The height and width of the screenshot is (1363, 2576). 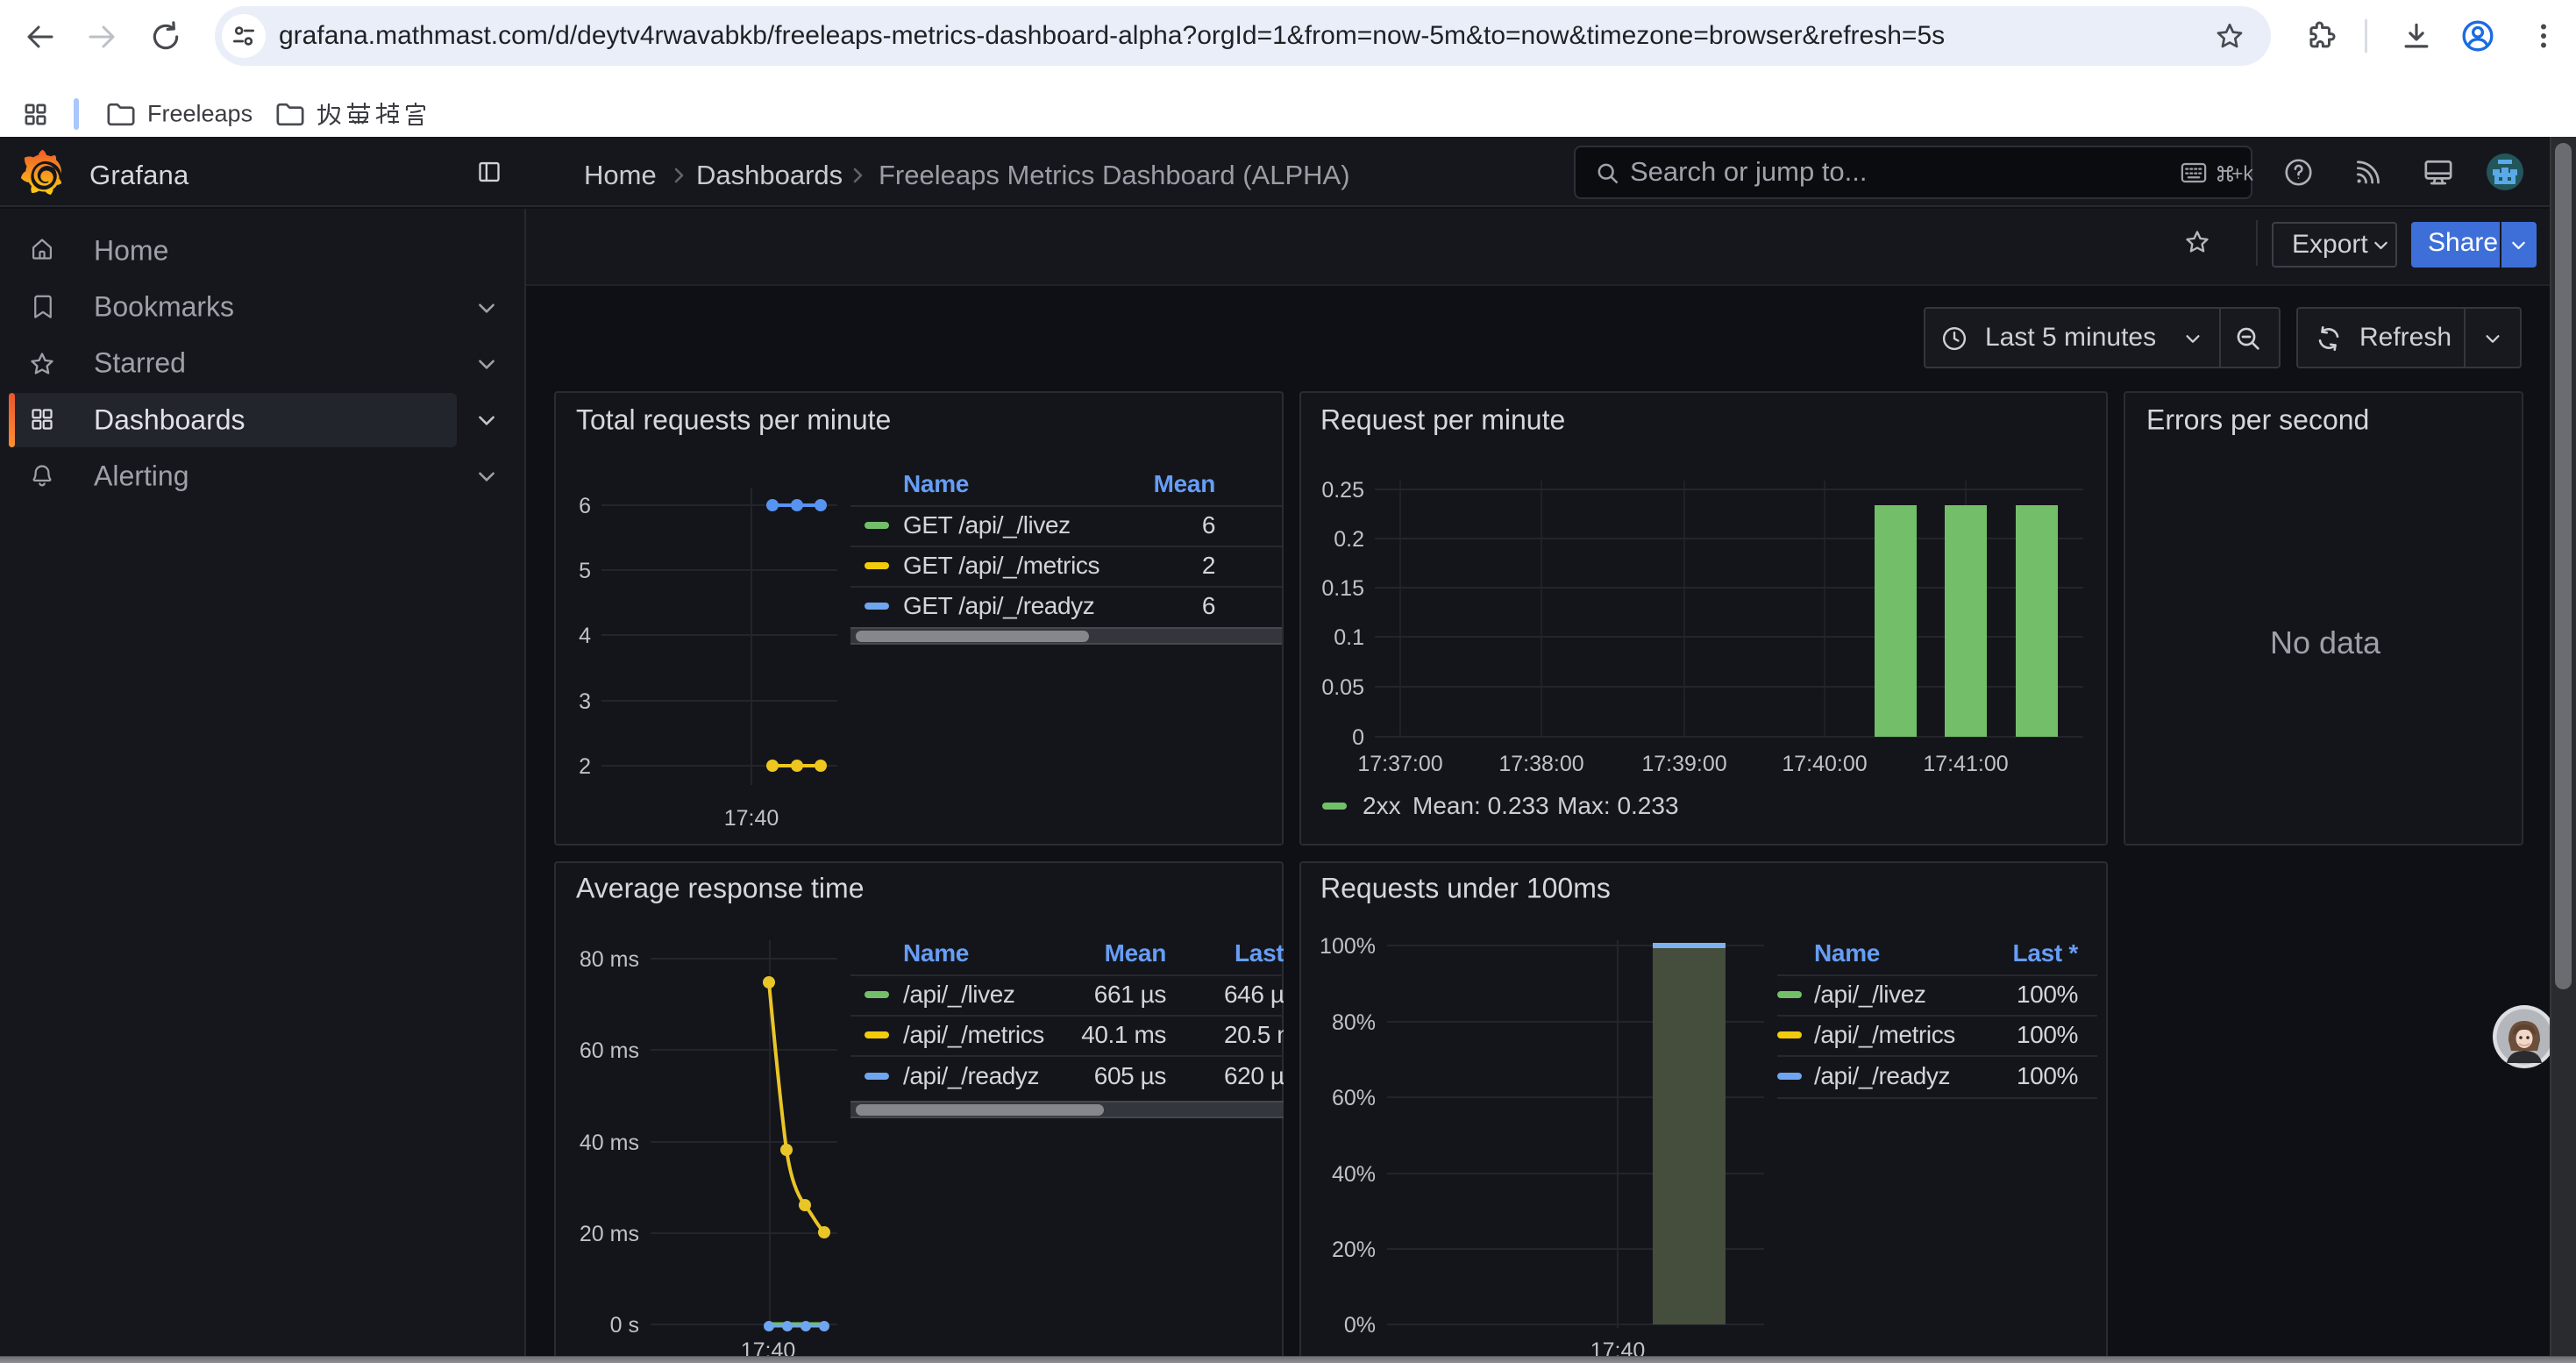 What do you see at coordinates (1824, 764) in the screenshot?
I see `svg-text: 17:40:00` at bounding box center [1824, 764].